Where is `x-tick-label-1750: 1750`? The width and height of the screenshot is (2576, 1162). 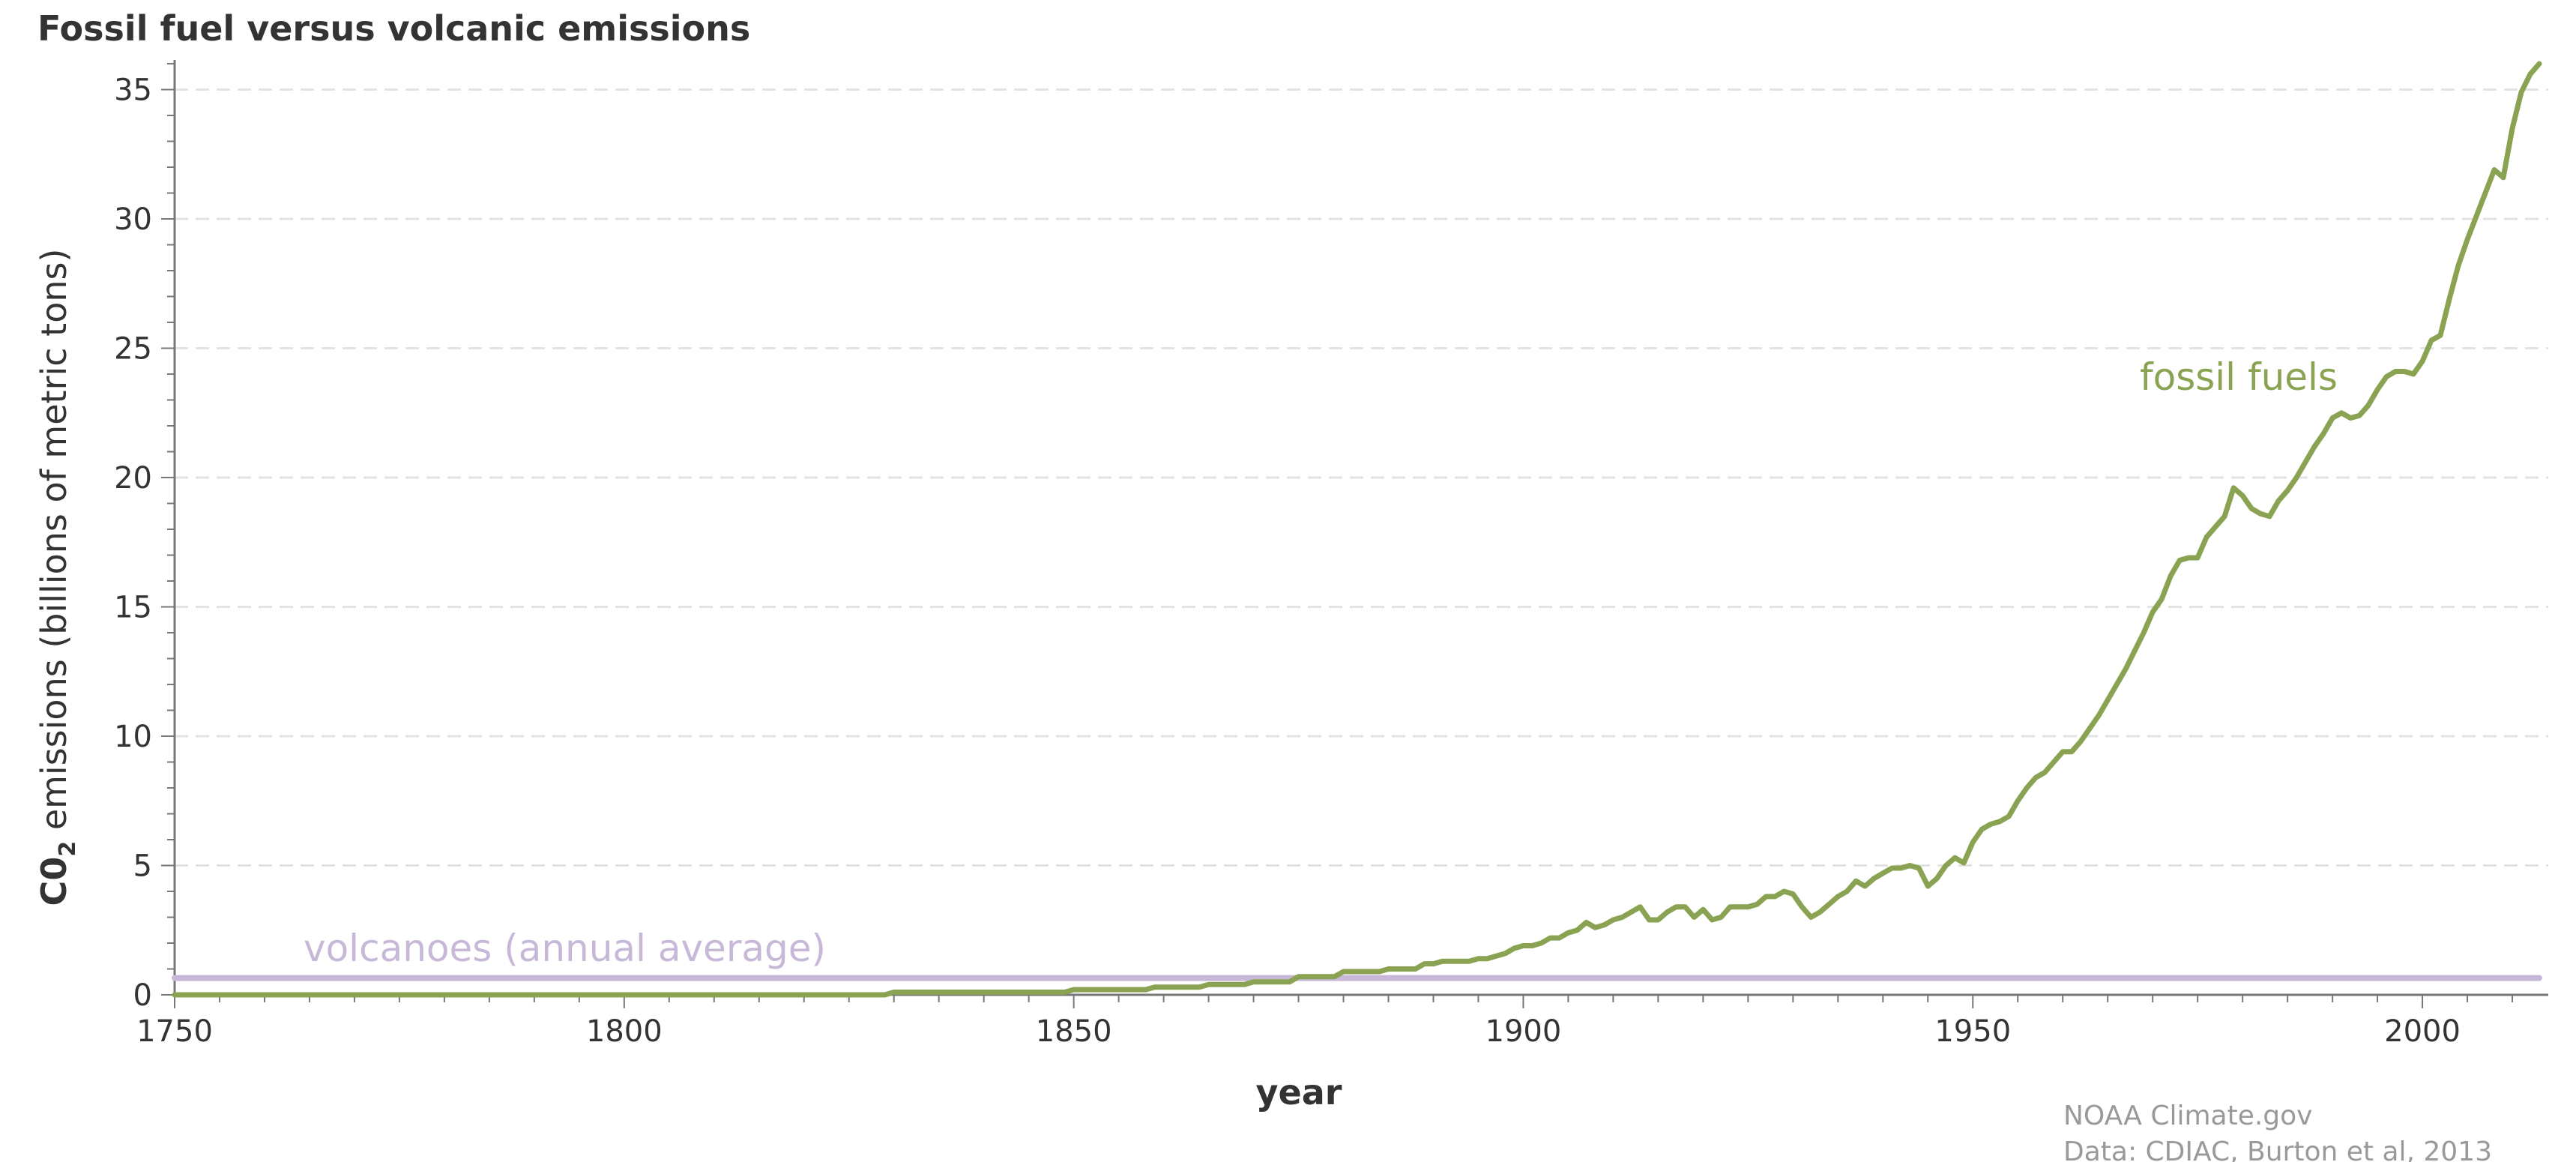 x-tick-label-1750: 1750 is located at coordinates (175, 1031).